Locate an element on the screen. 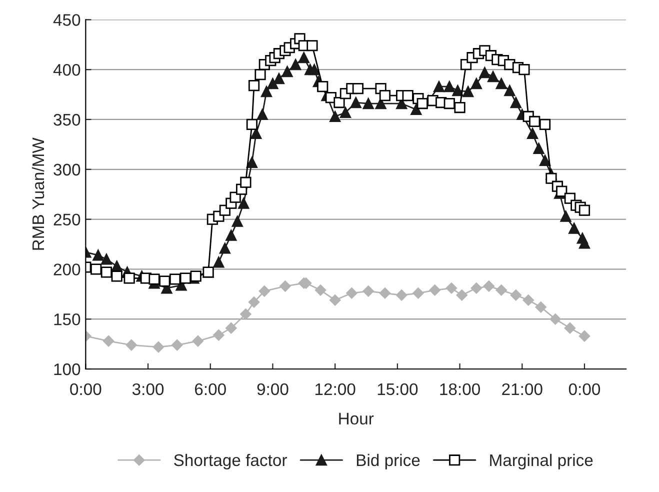  x-tick-label: 3:00 is located at coordinates (148, 389).